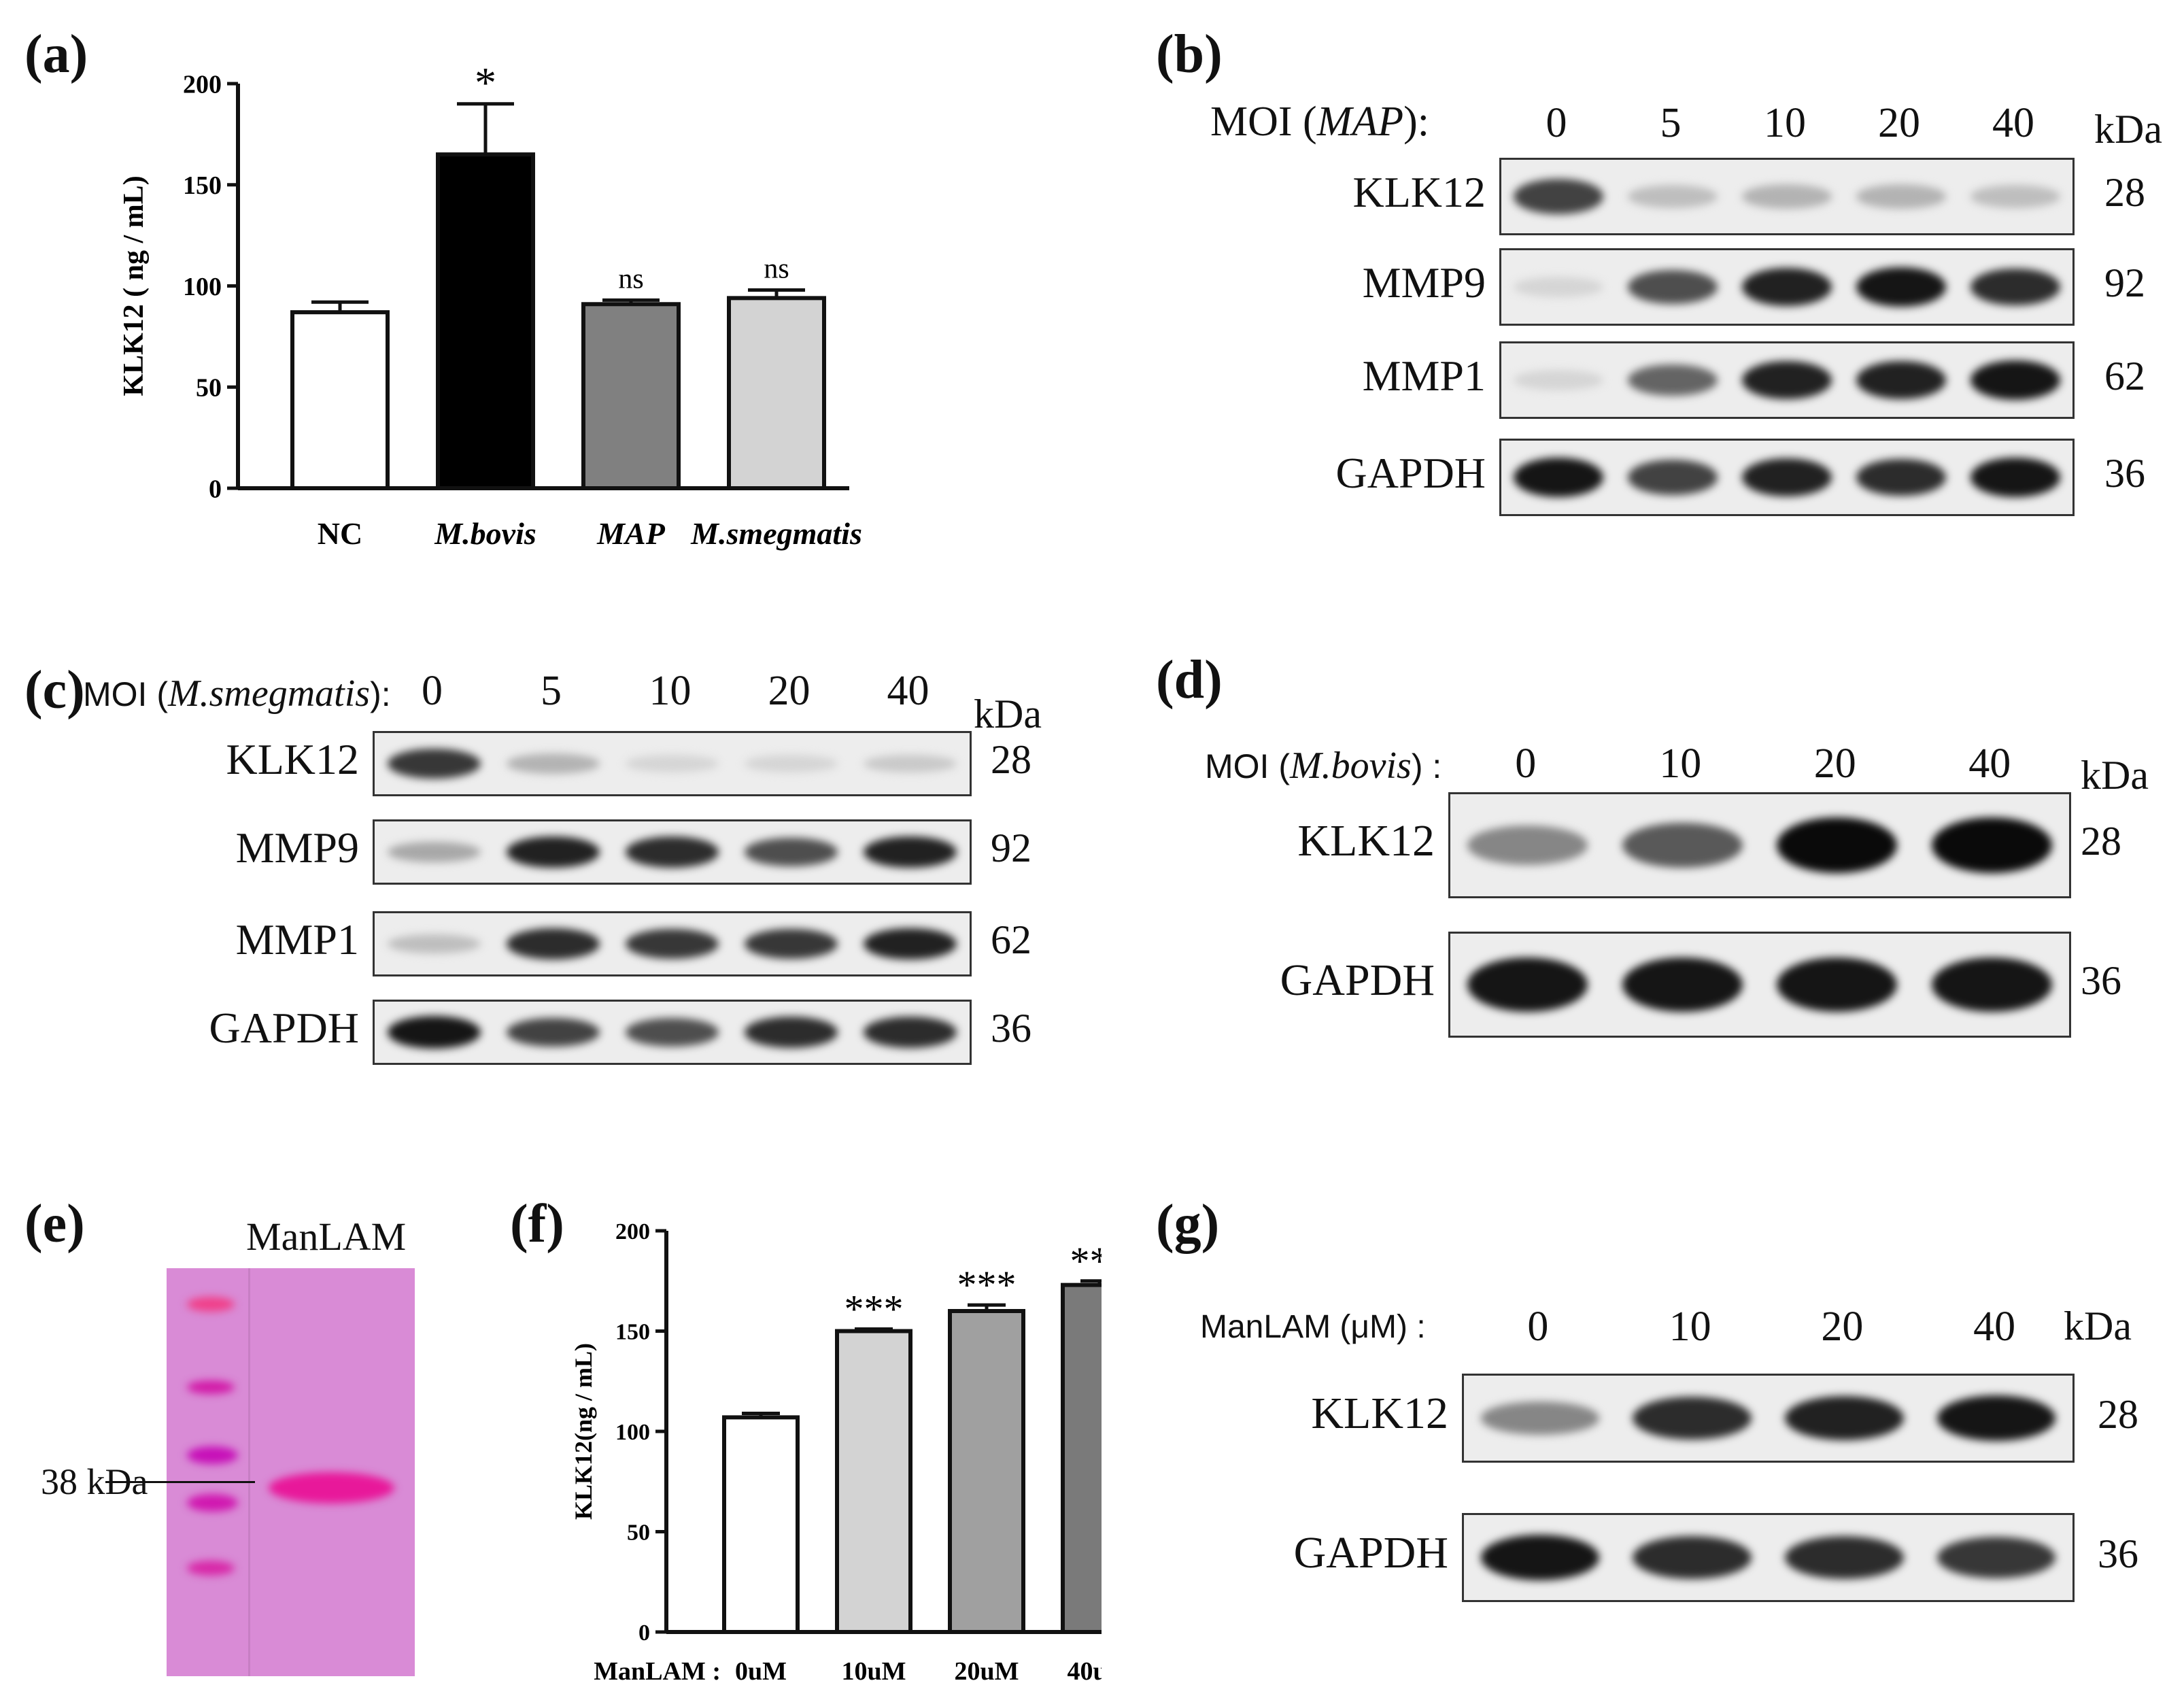 The height and width of the screenshot is (1700, 2184). I want to click on panel-a-category-label: M.smegmatis, so click(776, 534).